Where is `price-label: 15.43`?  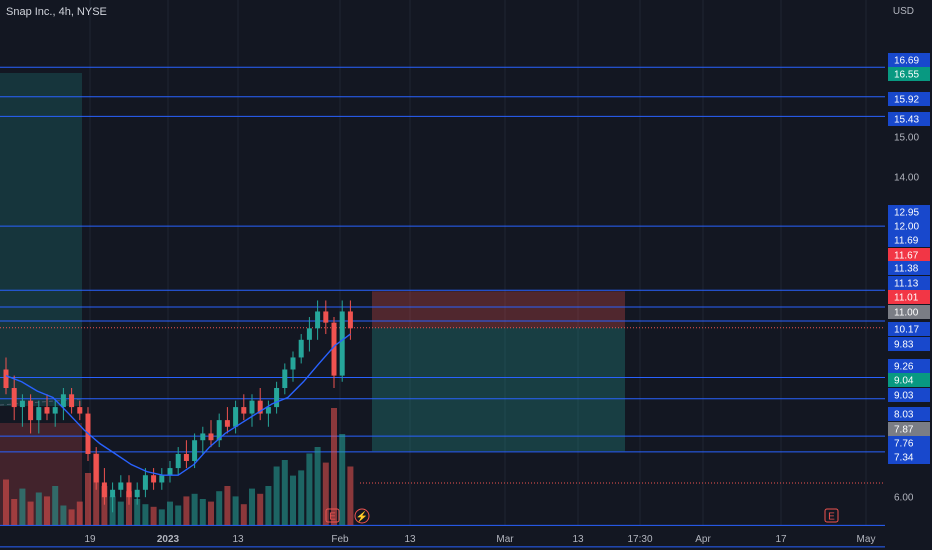 price-label: 15.43 is located at coordinates (906, 120).